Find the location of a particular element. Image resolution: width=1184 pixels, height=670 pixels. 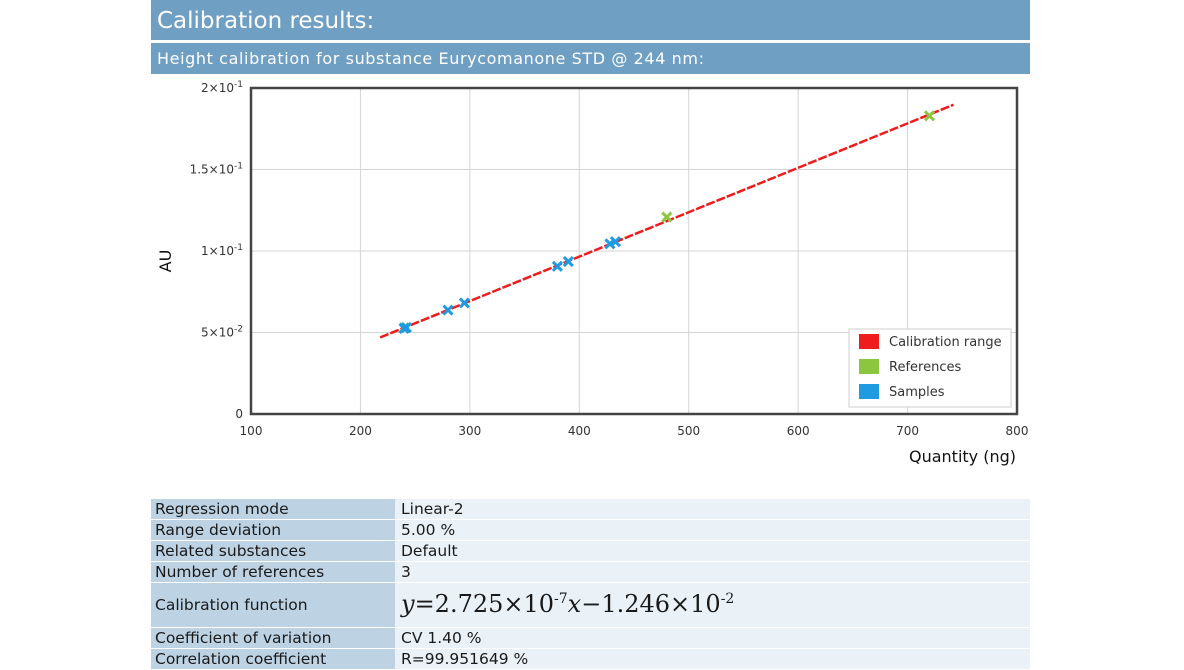

row-value: 3 is located at coordinates (712, 572).